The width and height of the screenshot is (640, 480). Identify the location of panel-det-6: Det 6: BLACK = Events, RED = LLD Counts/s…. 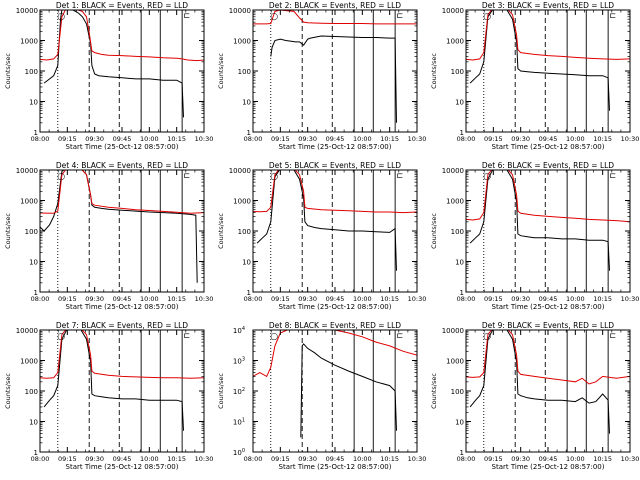
(534, 236).